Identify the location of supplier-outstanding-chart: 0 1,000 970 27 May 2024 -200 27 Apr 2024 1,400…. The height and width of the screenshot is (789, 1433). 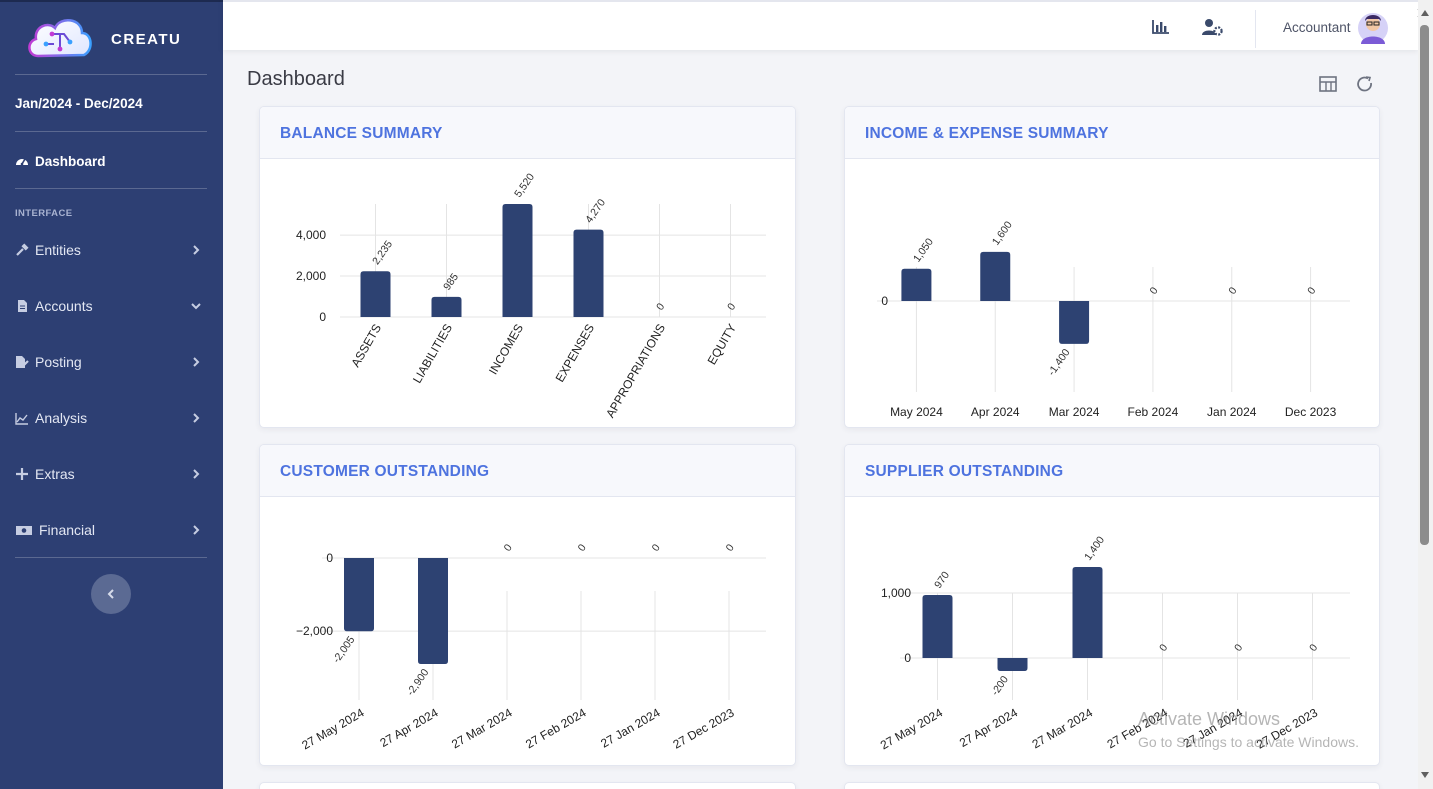
(1114, 643).